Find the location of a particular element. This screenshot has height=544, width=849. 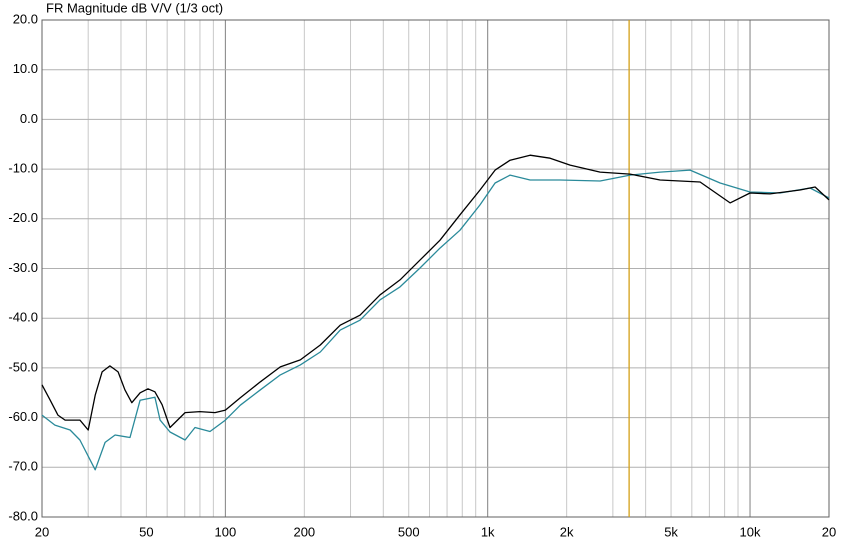

chart-title: FR Magnitude dB V/V (1/3 oct) is located at coordinates (134, 7).